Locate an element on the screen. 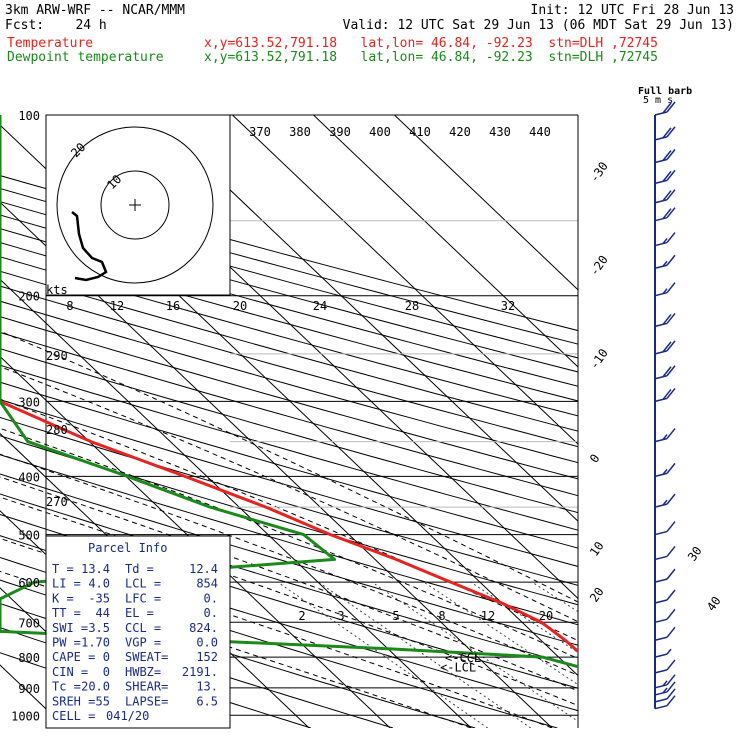 Image resolution: width=740 pixels, height=740 pixels. pressure-tick-label: 500 is located at coordinates (29, 536).